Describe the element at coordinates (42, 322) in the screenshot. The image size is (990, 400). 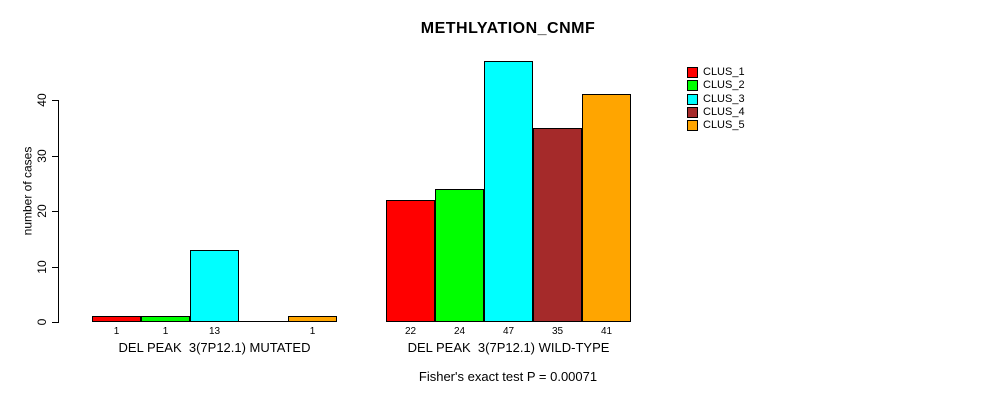
I see `y-axis-tick-label: 0` at that location.